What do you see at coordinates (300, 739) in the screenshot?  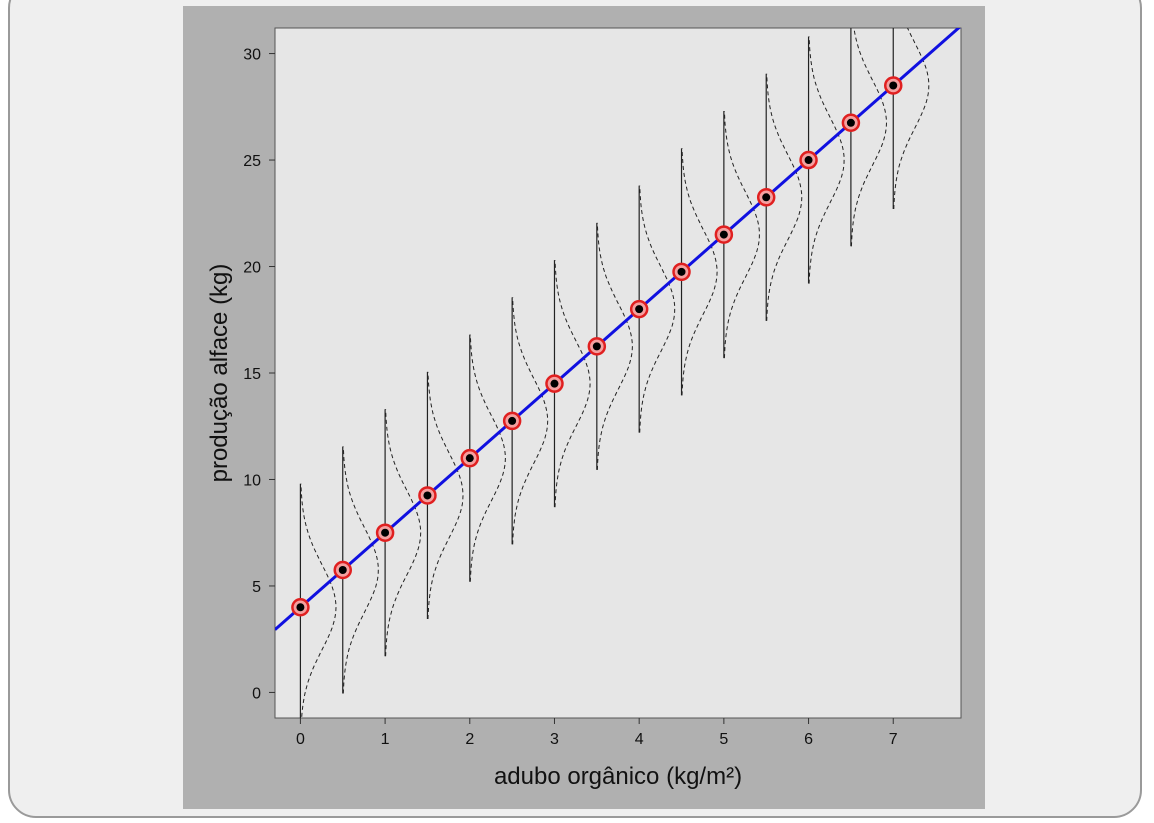 I see `x-tick-label: 0` at bounding box center [300, 739].